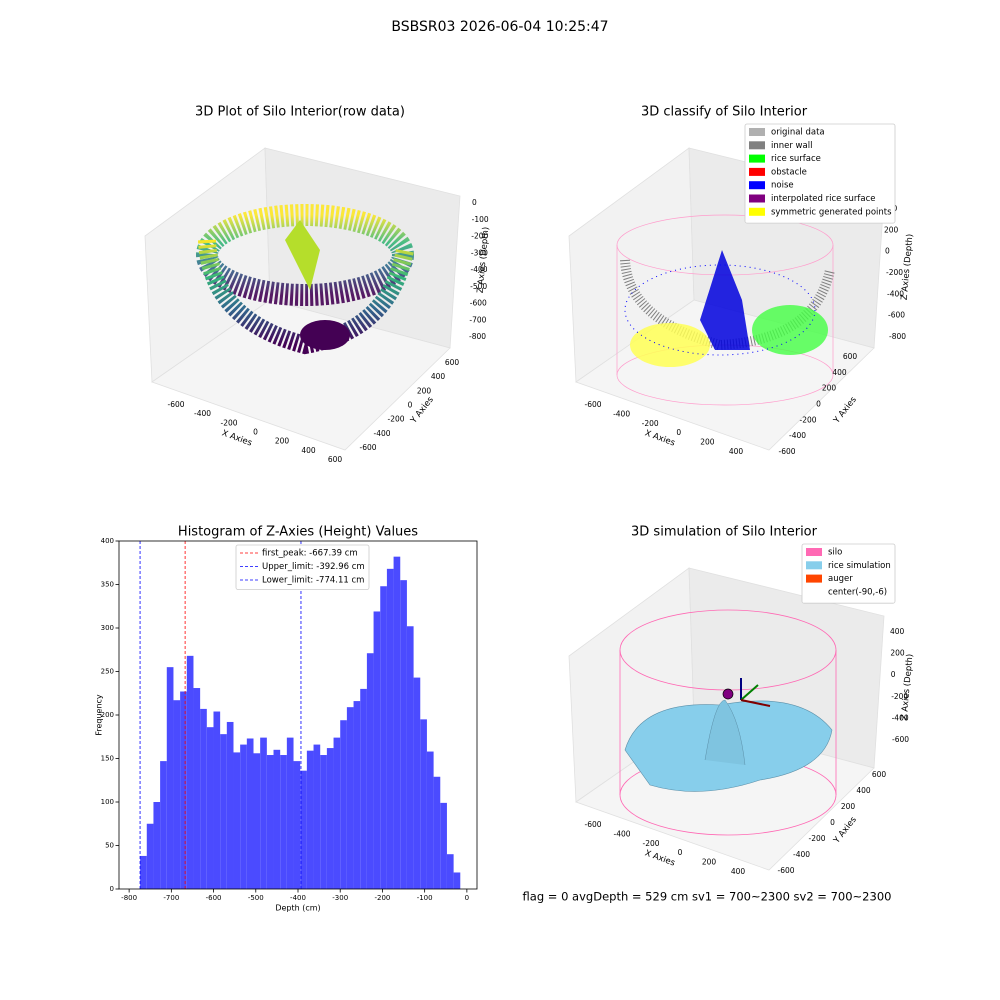 This screenshot has width=1000, height=1000. Describe the element at coordinates (896, 315) in the screenshot. I see `z-tick-label: -600` at that location.